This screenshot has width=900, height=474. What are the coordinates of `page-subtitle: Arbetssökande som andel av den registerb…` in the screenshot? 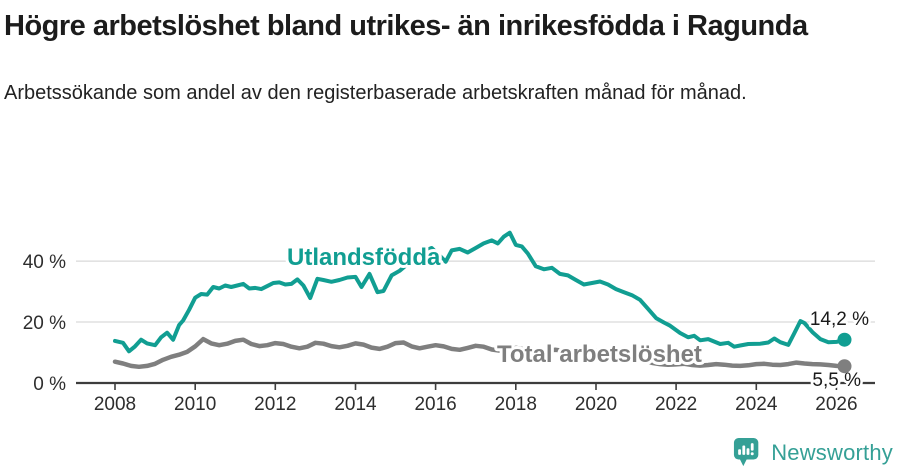 It's located at (375, 93).